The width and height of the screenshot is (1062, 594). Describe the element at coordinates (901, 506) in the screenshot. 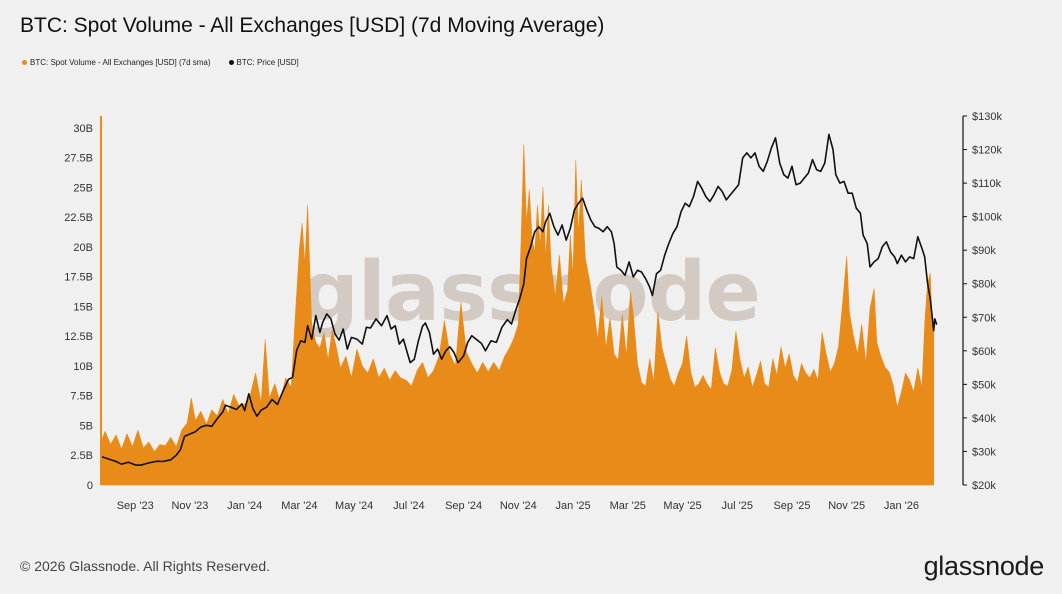

I see `x-tick-label: Jan '26` at that location.